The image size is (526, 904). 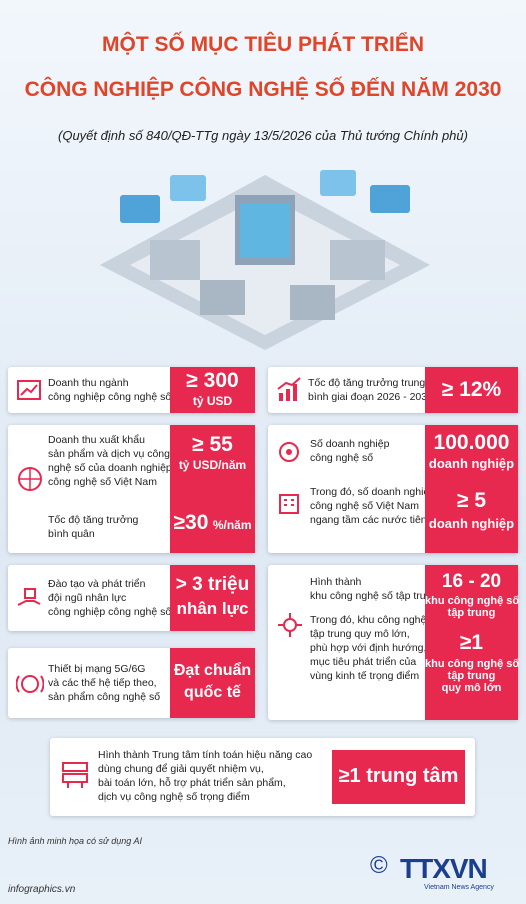 I want to click on text-line: dùng chung để giải quyết nhiệm vụ,, so click(x=181, y=769).